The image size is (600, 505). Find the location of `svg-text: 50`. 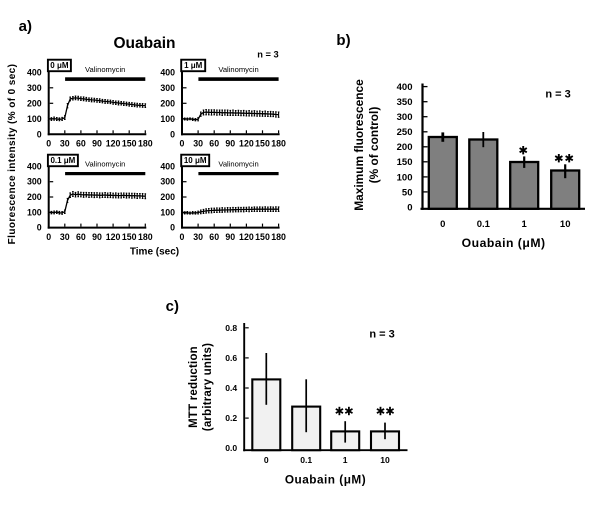

svg-text: 50 is located at coordinates (407, 192).